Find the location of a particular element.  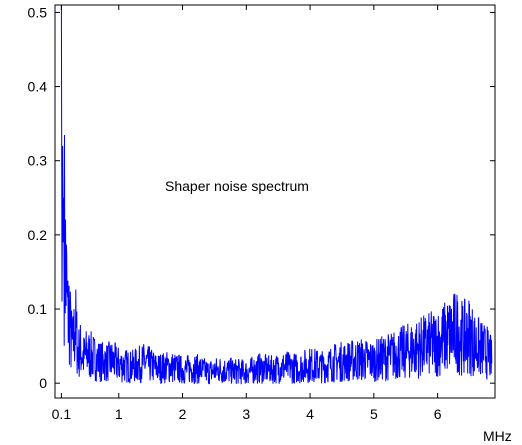

annotation-shaper-noise-spectrum: Shaper noise spectrum is located at coordinates (237, 186).